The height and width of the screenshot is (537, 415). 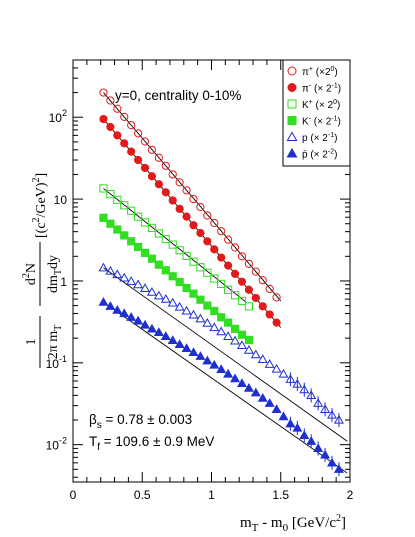 I want to click on legend-entry: p (× 2-1), so click(x=311, y=137).